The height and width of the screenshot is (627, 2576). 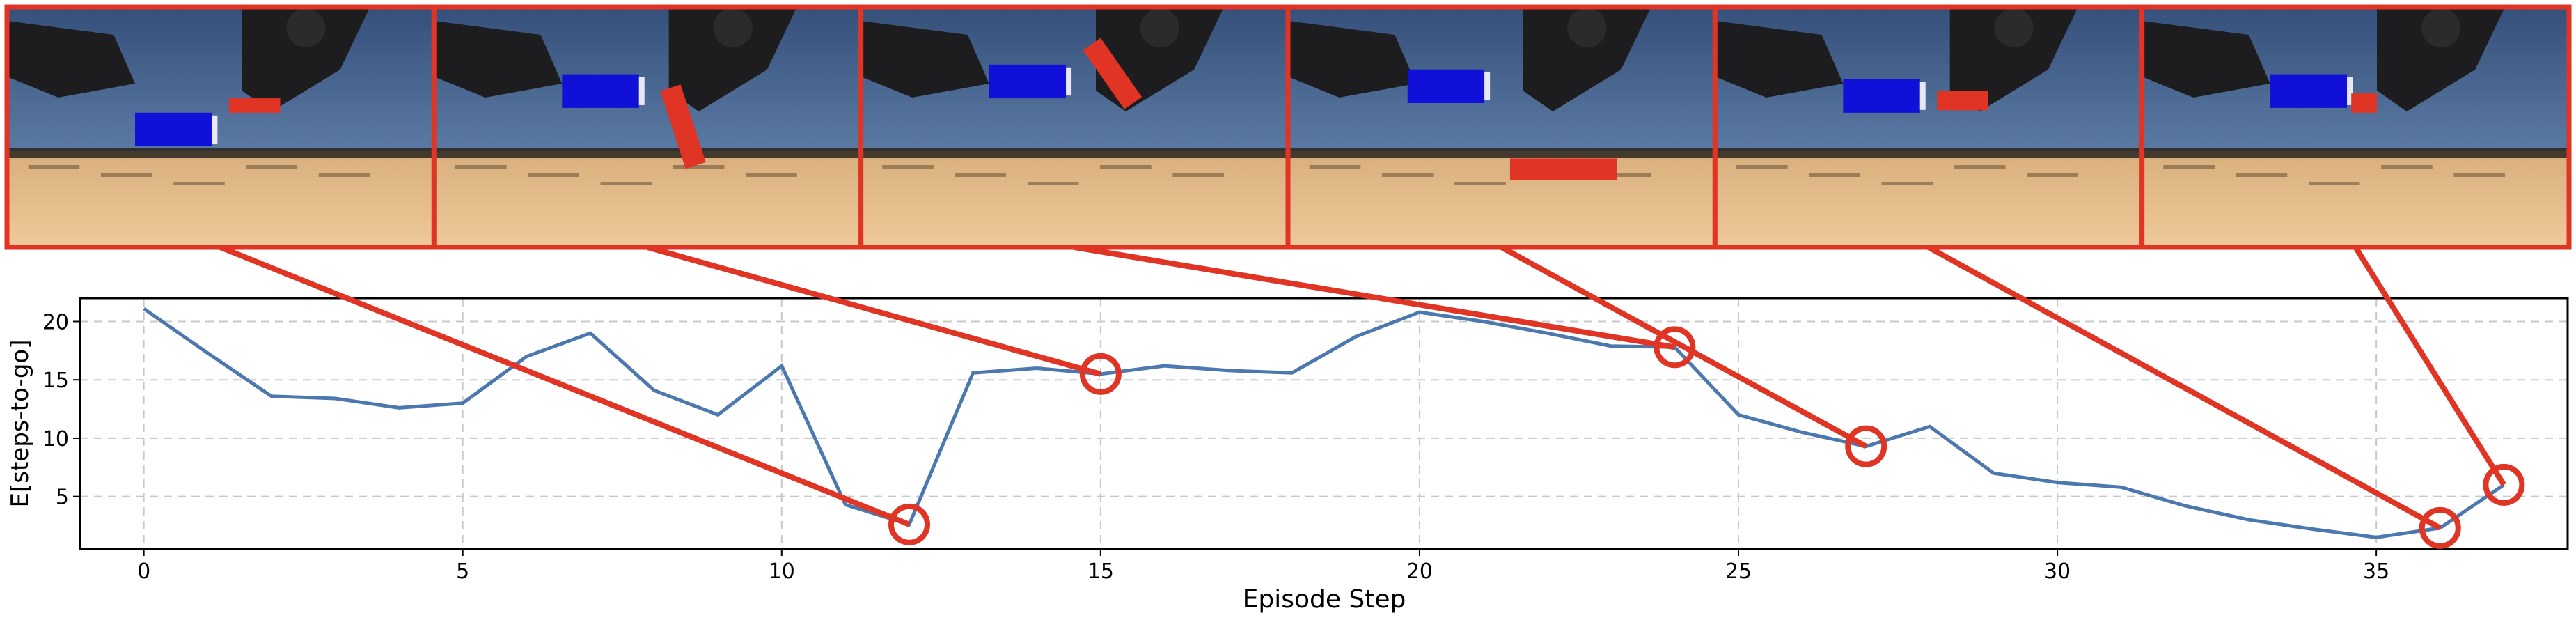 I want to click on x-tick-label: 5, so click(x=462, y=571).